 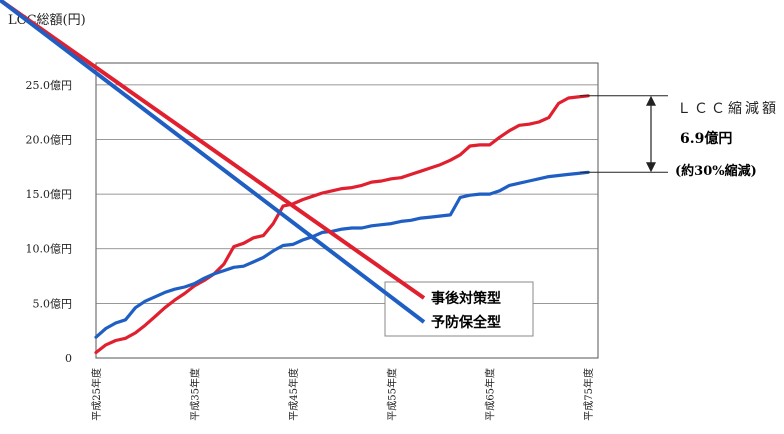 I want to click on reduction-annotation: ＬＣＣ縮減額 6.9億円 (約30%縮減), so click(x=679, y=137).